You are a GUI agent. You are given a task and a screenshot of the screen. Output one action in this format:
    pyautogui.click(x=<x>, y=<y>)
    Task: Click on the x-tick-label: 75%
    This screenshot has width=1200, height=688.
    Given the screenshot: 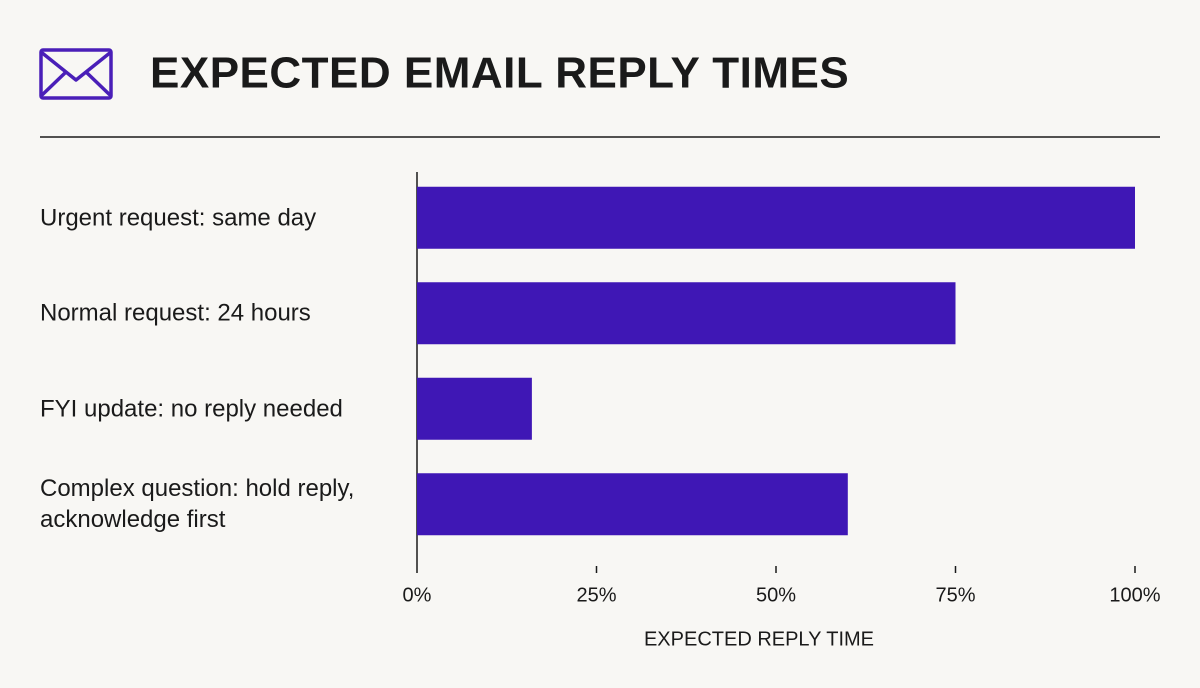 What is the action you would take?
    pyautogui.click(x=955, y=595)
    